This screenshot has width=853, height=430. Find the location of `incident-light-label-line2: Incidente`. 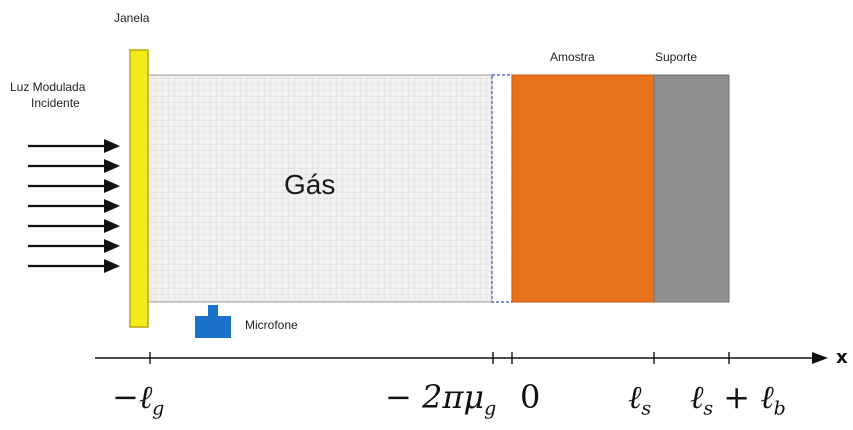

incident-light-label-line2: Incidente is located at coordinates (55, 103).